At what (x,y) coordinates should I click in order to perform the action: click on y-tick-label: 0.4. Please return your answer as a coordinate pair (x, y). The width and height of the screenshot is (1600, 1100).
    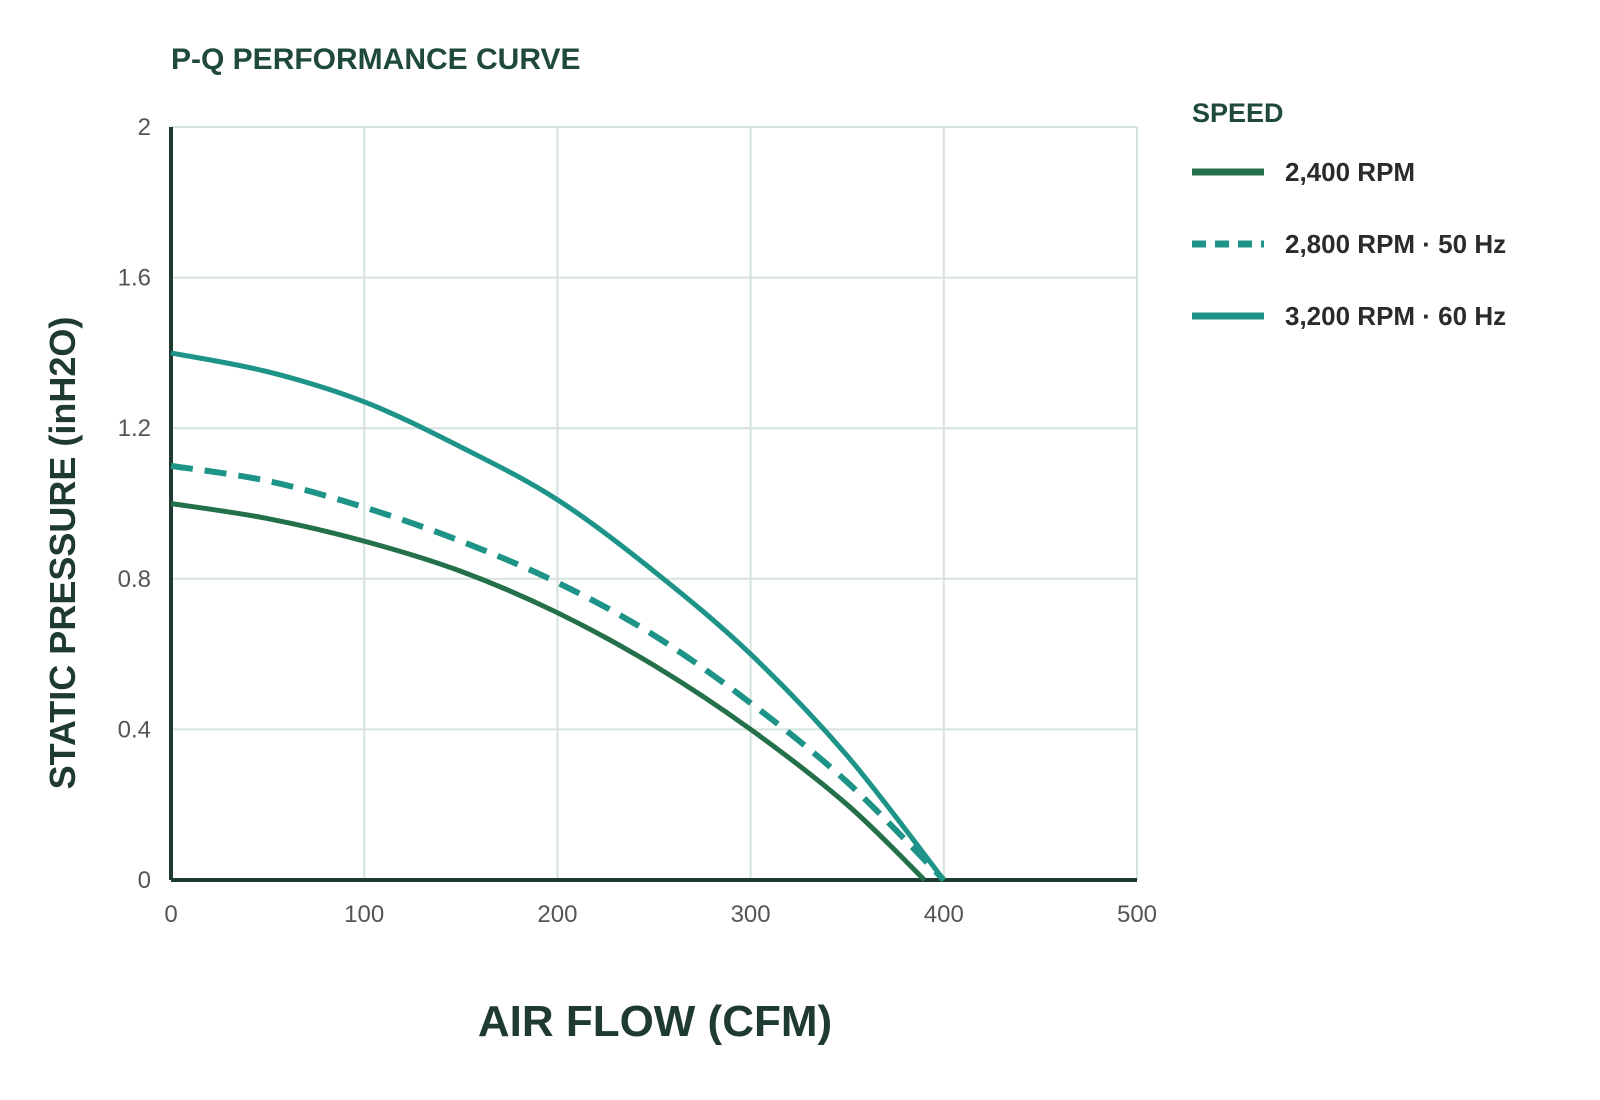
    Looking at the image, I should click on (134, 729).